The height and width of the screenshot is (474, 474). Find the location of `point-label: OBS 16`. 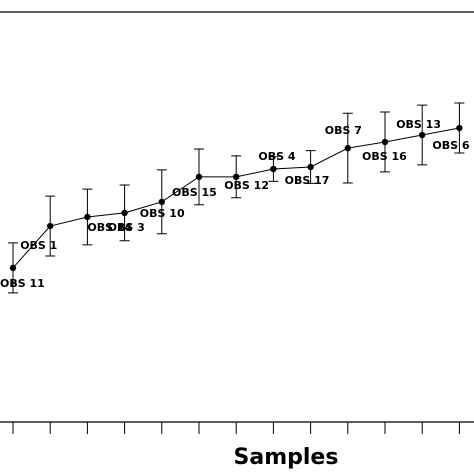

point-label: OBS 16 is located at coordinates (384, 156).